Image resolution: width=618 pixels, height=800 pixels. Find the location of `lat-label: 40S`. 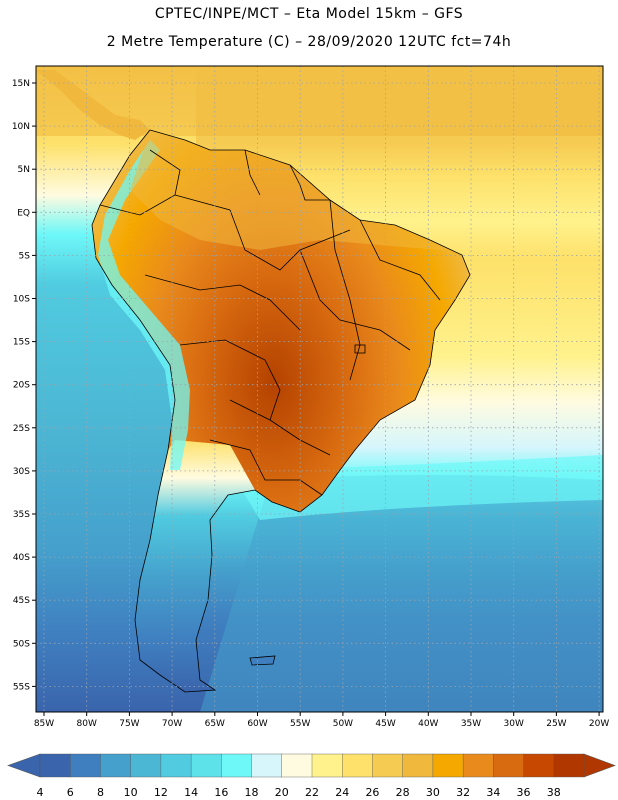

lat-label: 40S is located at coordinates (21, 558).